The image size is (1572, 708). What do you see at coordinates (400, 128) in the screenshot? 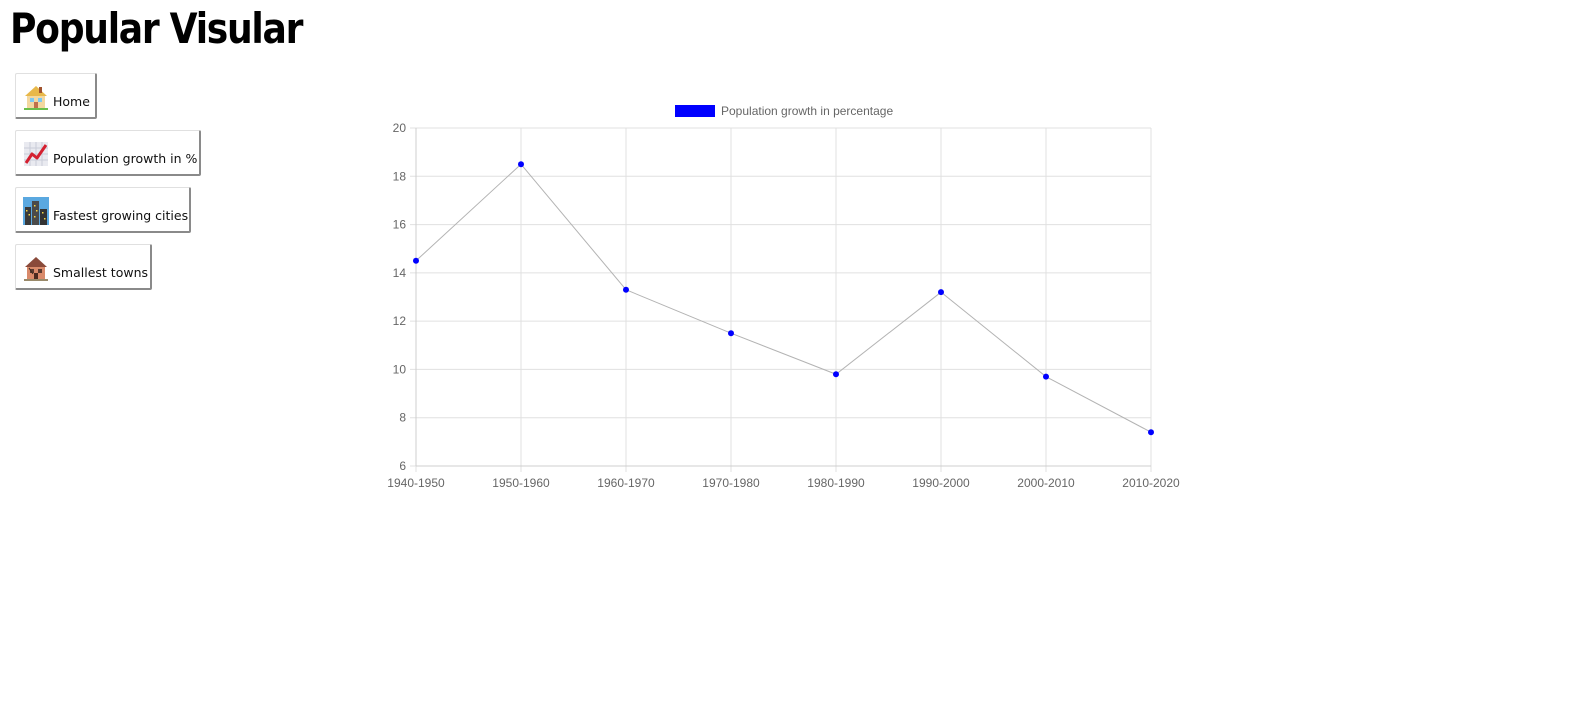
I see `y-tick-label: 20` at bounding box center [400, 128].